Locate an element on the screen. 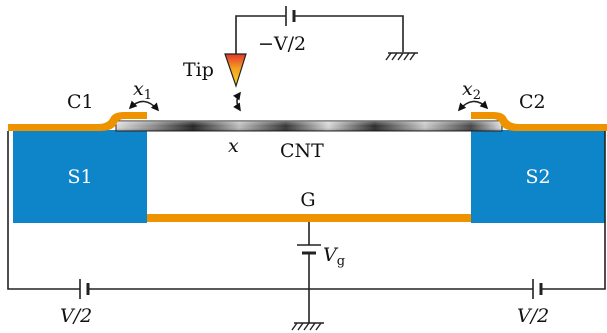  tip-label: Tip is located at coordinates (198, 70).